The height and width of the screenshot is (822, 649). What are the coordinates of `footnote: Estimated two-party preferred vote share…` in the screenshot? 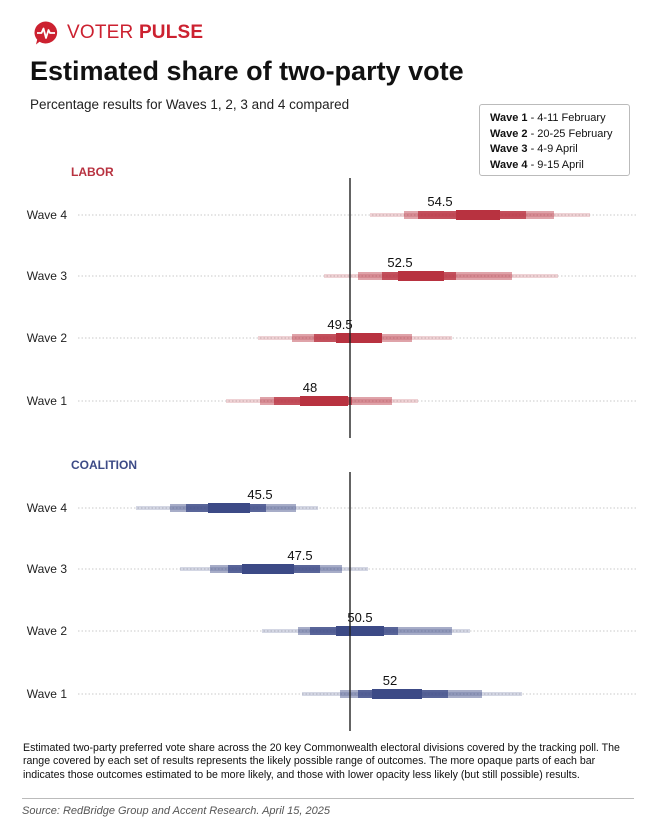 It's located at (321, 761).